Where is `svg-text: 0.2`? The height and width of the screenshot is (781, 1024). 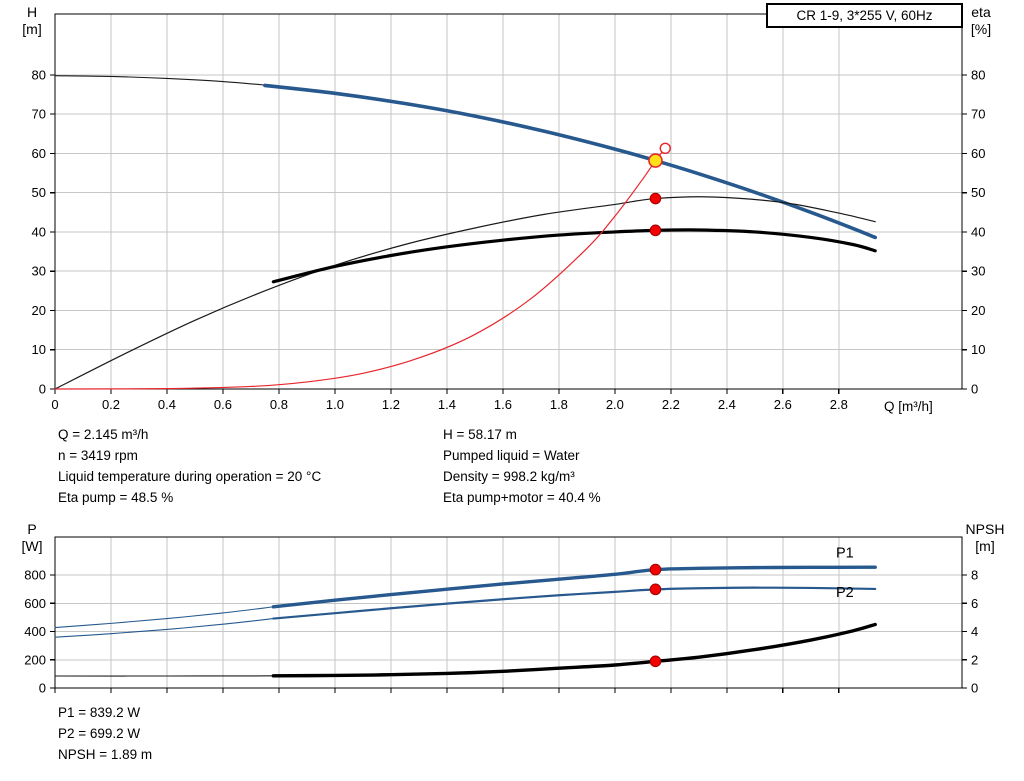
svg-text: 0.2 is located at coordinates (111, 404).